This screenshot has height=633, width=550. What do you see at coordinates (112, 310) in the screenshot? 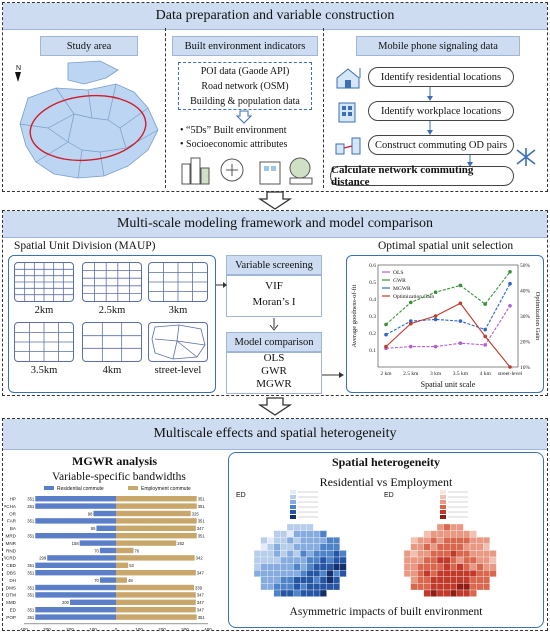
I see `tile-label: 2.5km` at bounding box center [112, 310].